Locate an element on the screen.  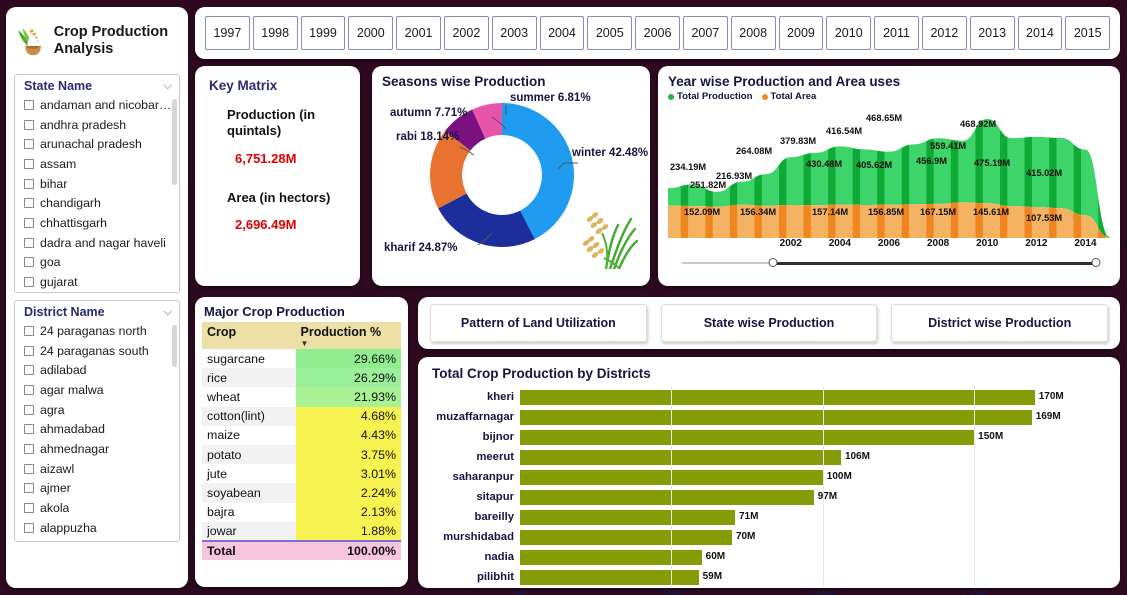
bar-row: bijnor 150M is located at coordinates (770, 437).